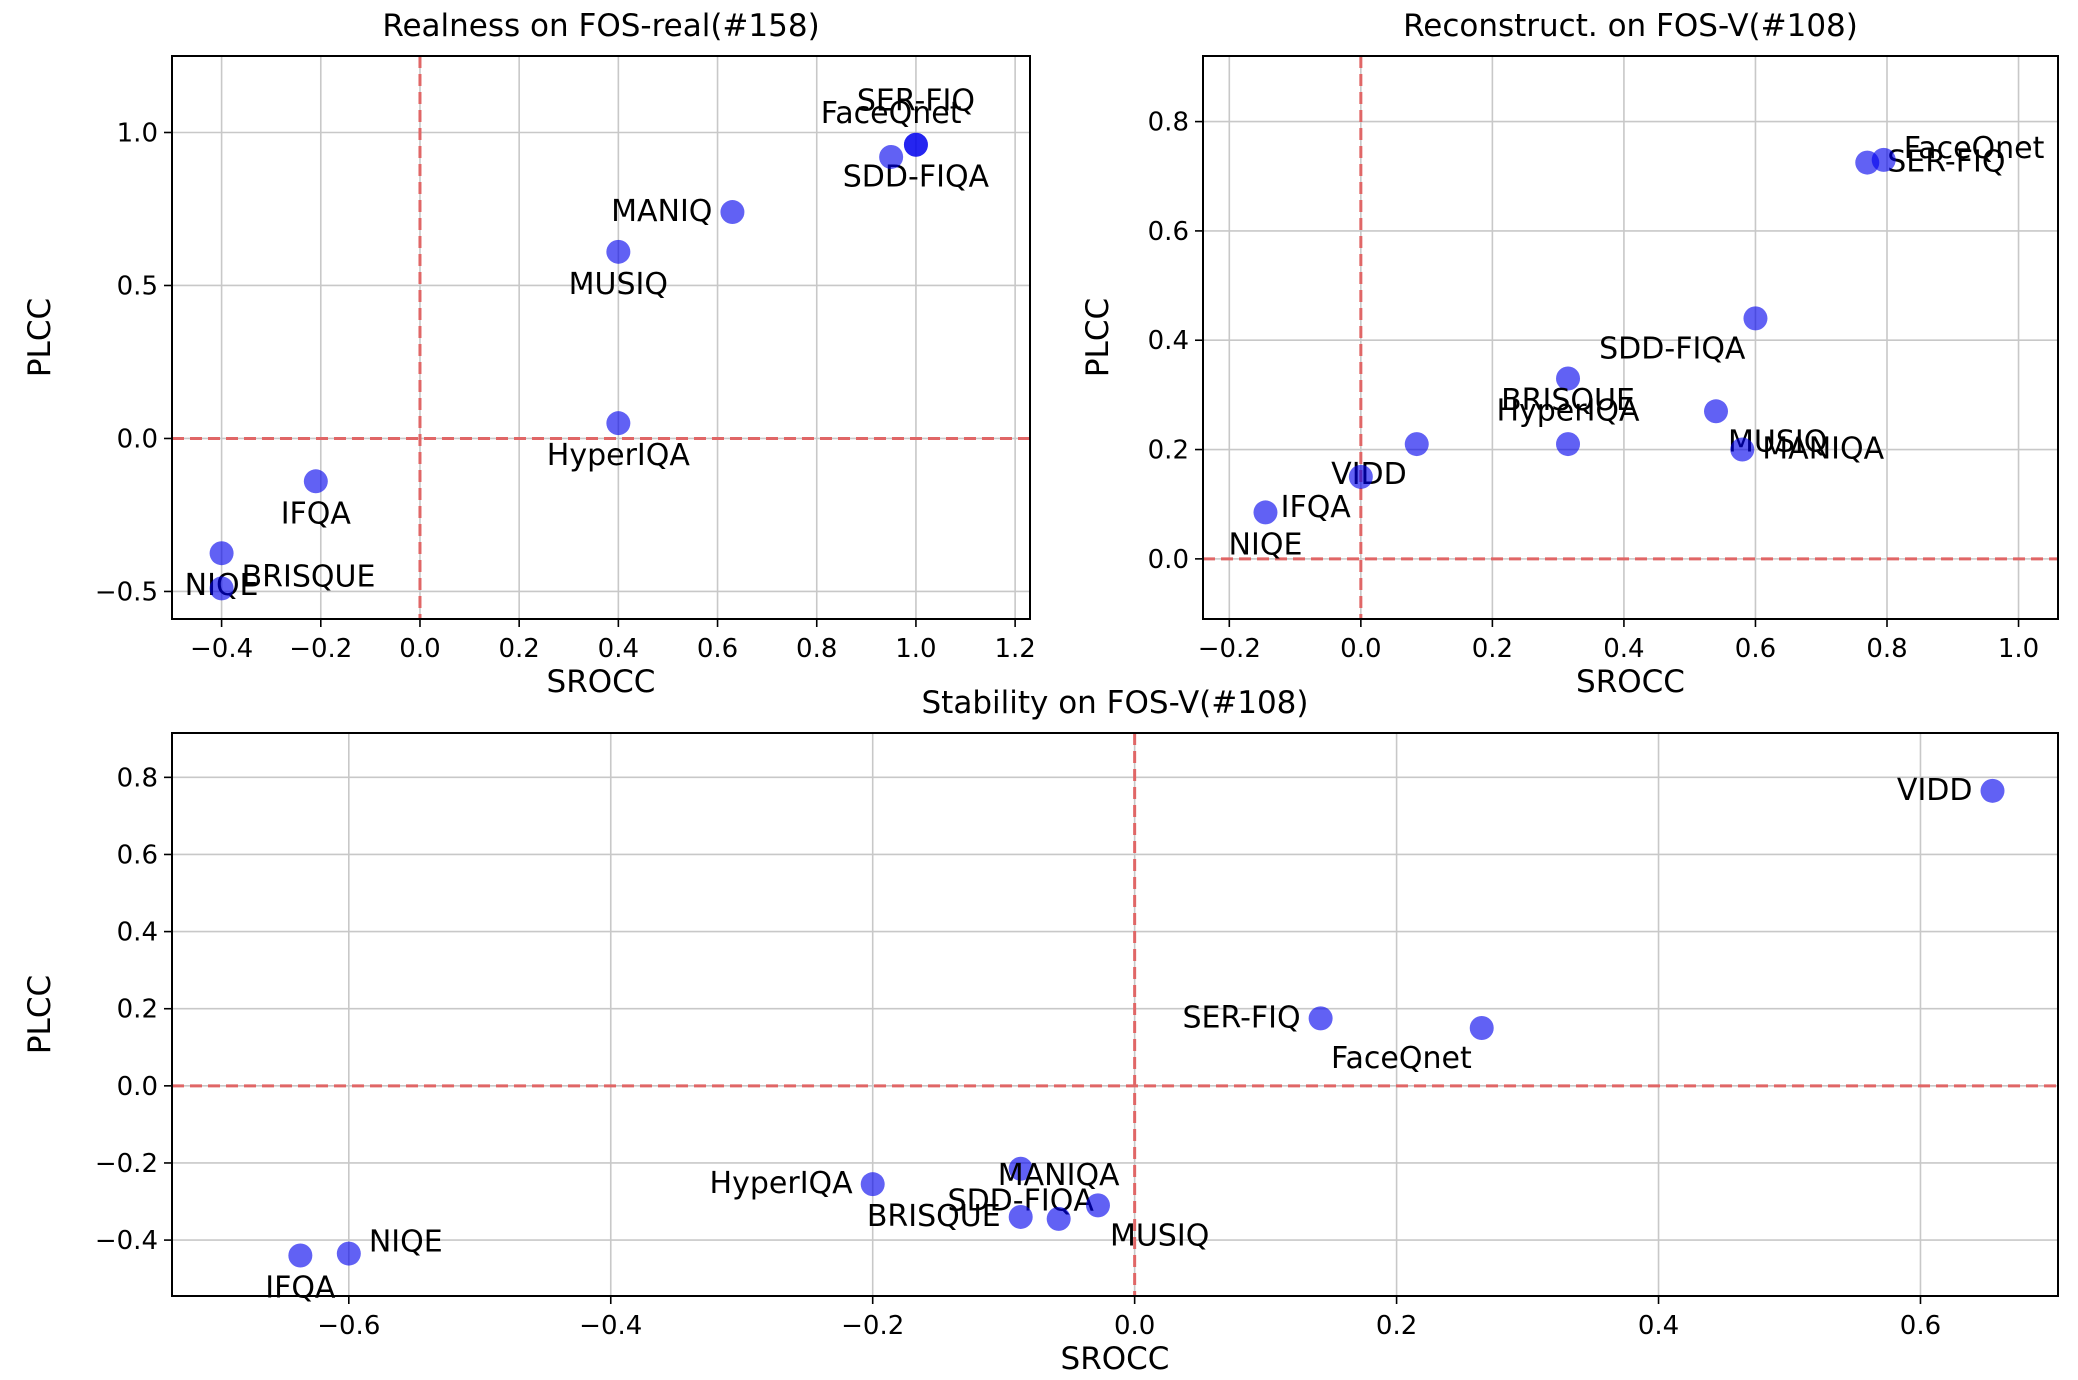 This screenshot has height=1380, width=2078. I want to click on point-label: MANIQ, so click(661, 211).